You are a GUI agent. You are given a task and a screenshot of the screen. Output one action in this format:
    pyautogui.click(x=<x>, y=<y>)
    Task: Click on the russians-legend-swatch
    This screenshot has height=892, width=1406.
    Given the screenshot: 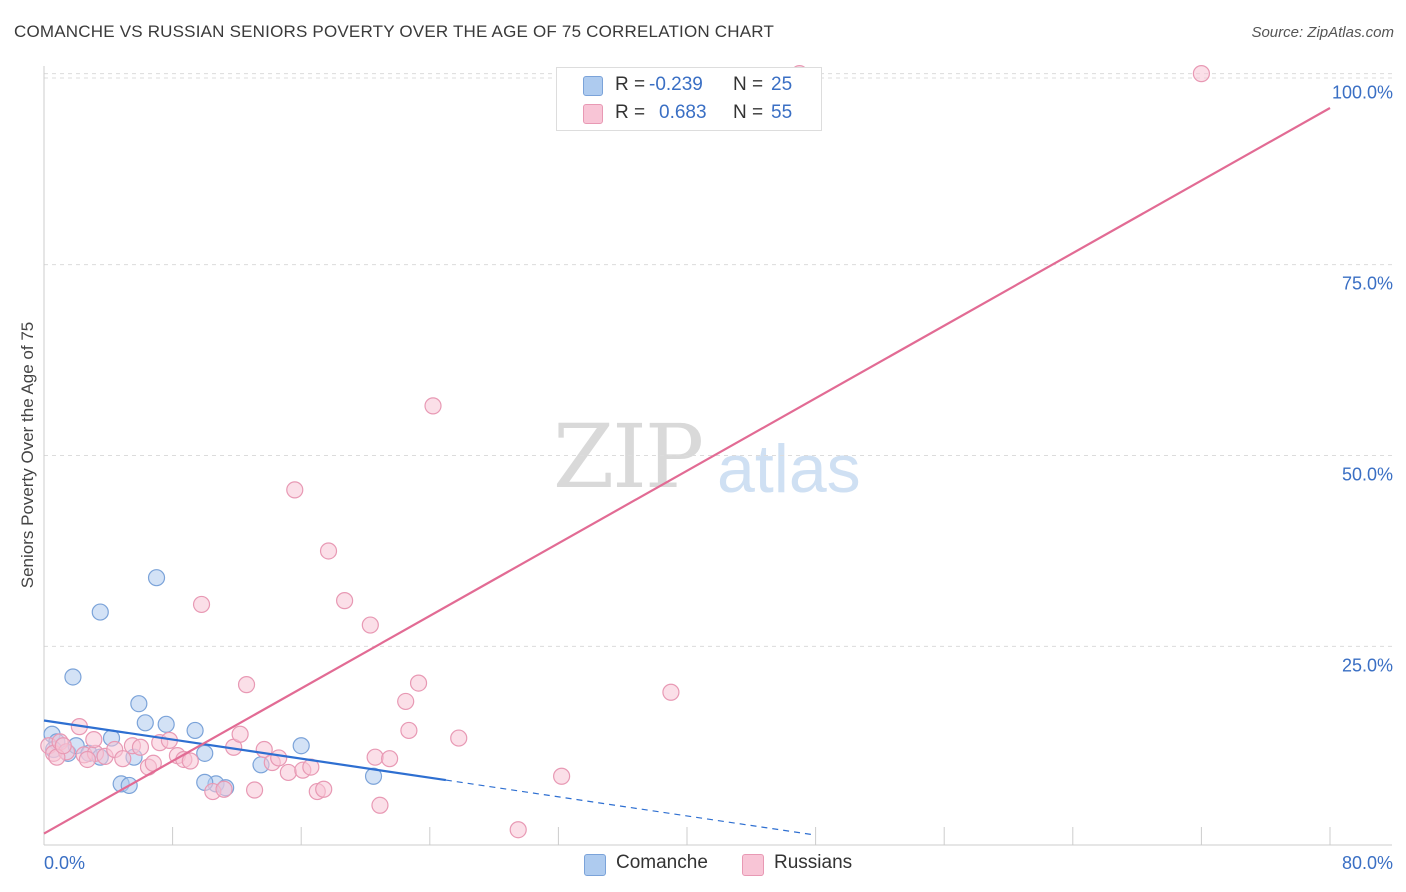 What is the action you would take?
    pyautogui.click(x=753, y=865)
    